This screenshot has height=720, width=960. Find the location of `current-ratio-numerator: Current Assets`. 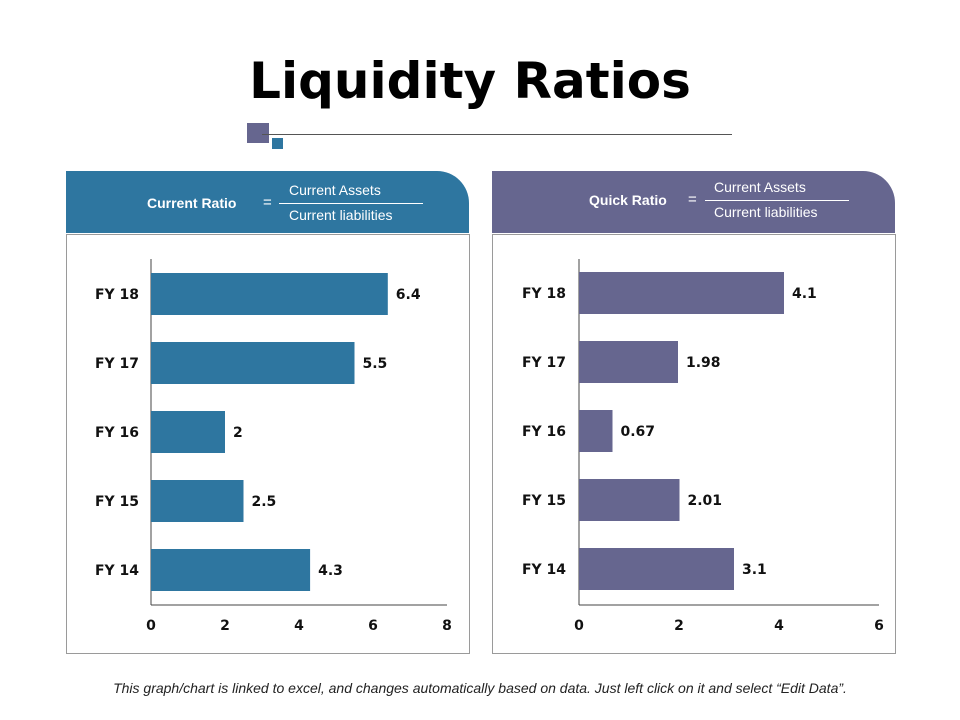

current-ratio-numerator: Current Assets is located at coordinates (335, 190).